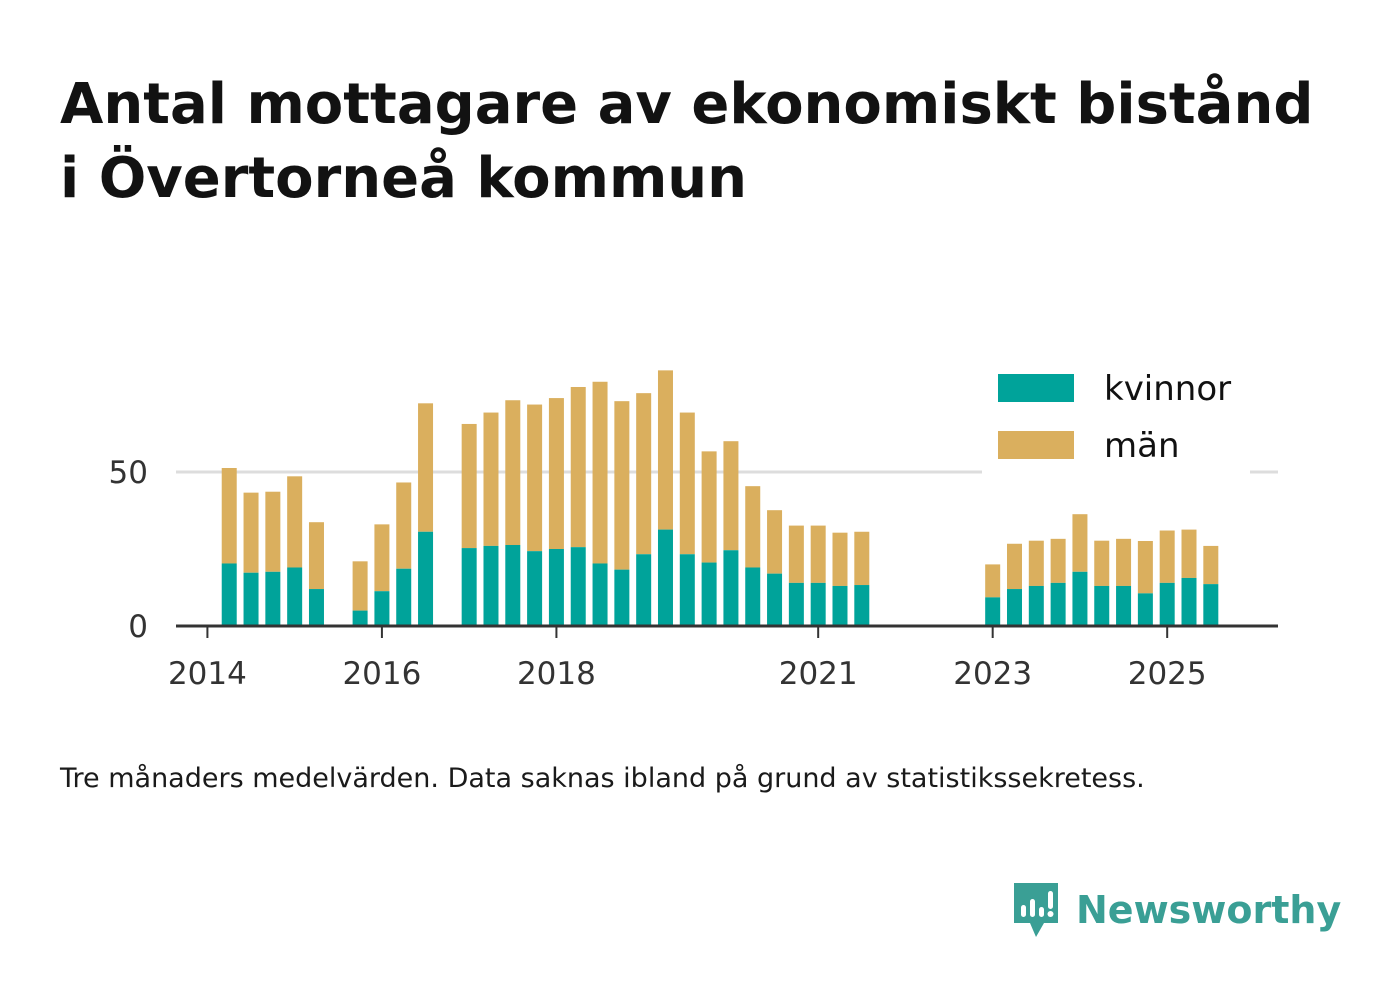 Image resolution: width=1382 pixels, height=999 pixels. Describe the element at coordinates (818, 674) in the screenshot. I see `x-tick-label-2021: 2021` at that location.